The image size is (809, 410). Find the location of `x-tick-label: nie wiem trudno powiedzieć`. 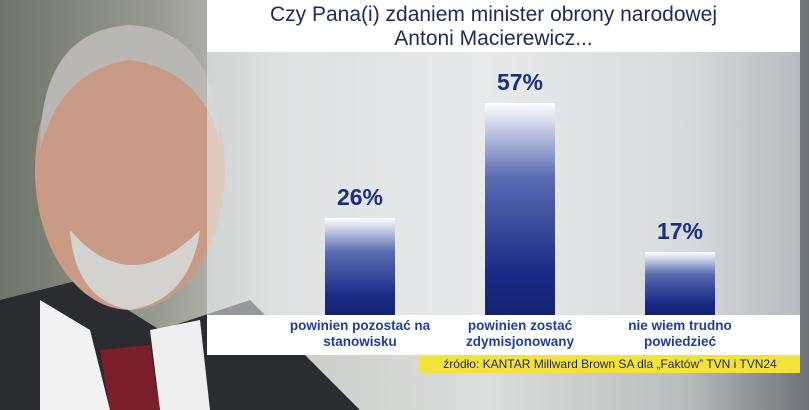

x-tick-label: nie wiem trudno powiedzieć is located at coordinates (680, 333).